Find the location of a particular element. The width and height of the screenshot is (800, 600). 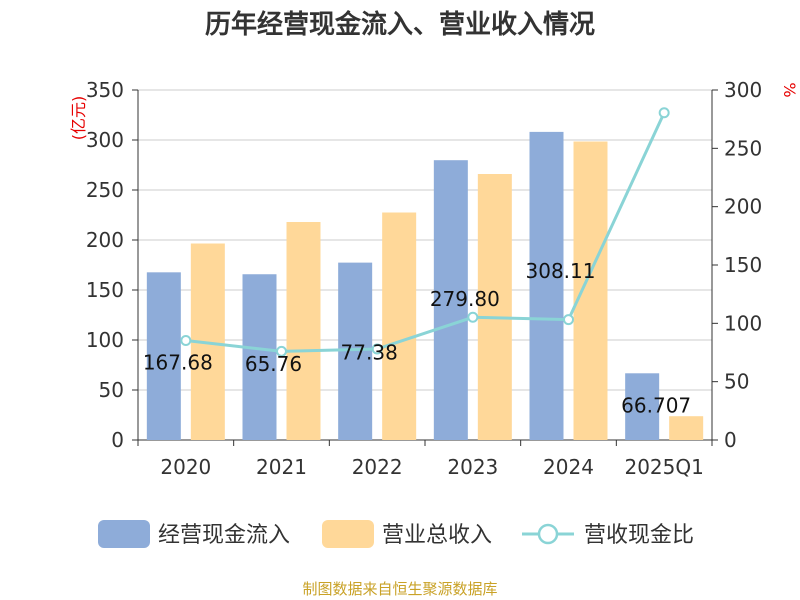

left-tick-label: 200 is located at coordinates (105, 240).